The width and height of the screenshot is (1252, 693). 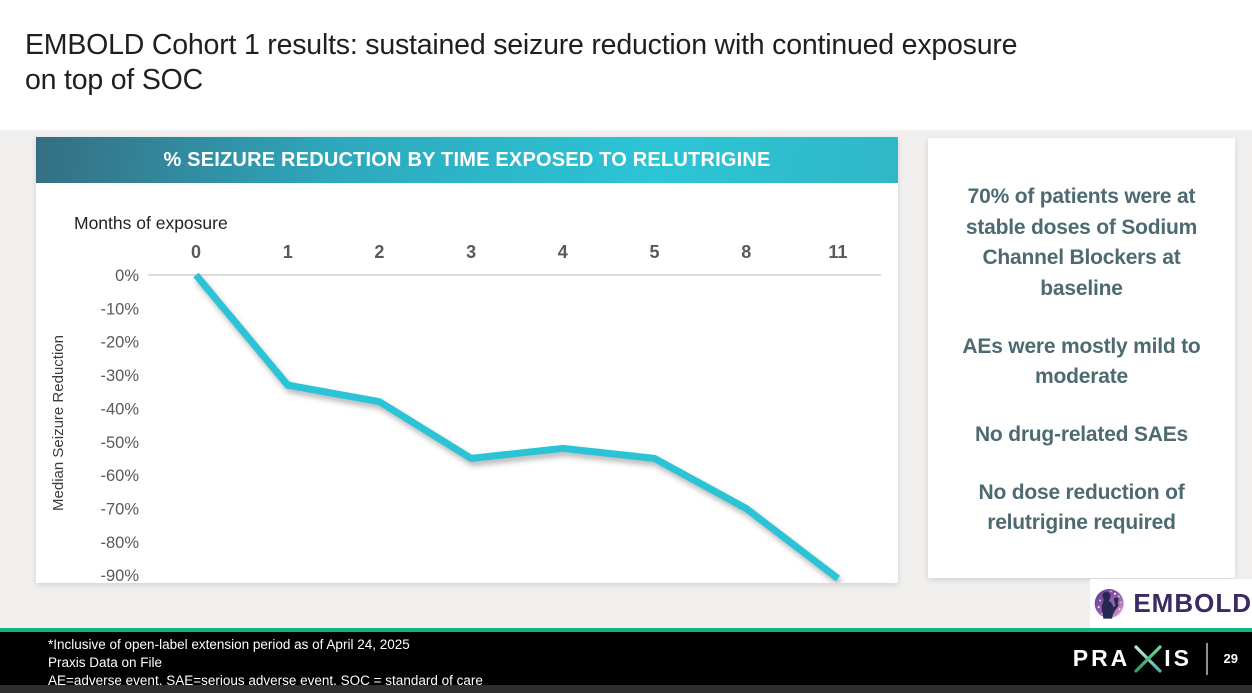 I want to click on praxis-page-divider, so click(x=1207, y=658).